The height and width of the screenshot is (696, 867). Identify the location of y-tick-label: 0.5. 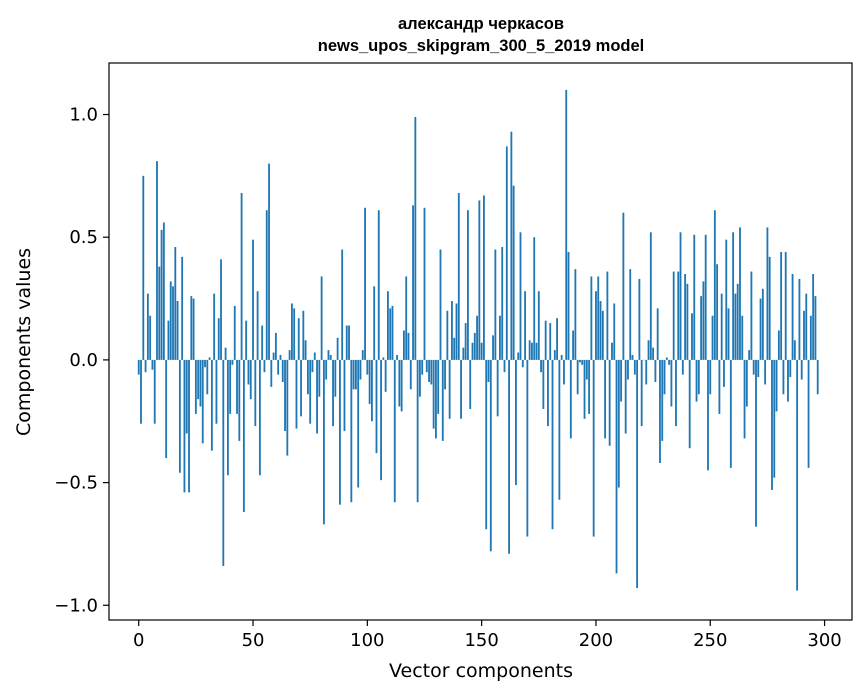
(83, 237).